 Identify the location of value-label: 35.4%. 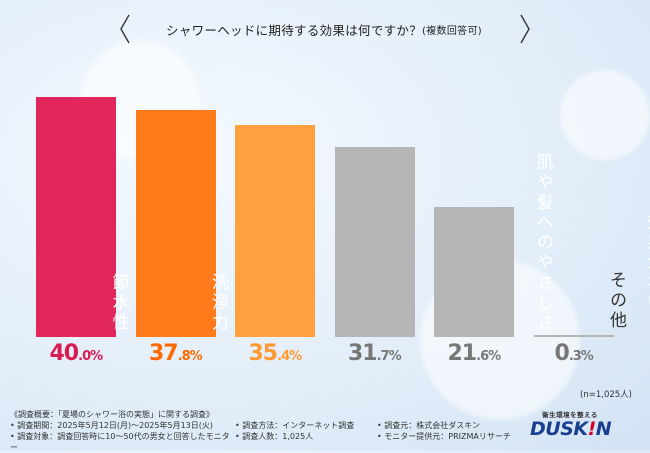
(275, 353).